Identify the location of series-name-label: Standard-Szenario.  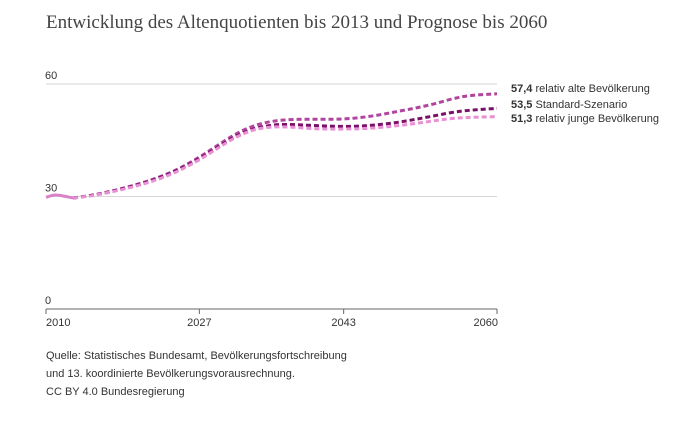
(579, 105).